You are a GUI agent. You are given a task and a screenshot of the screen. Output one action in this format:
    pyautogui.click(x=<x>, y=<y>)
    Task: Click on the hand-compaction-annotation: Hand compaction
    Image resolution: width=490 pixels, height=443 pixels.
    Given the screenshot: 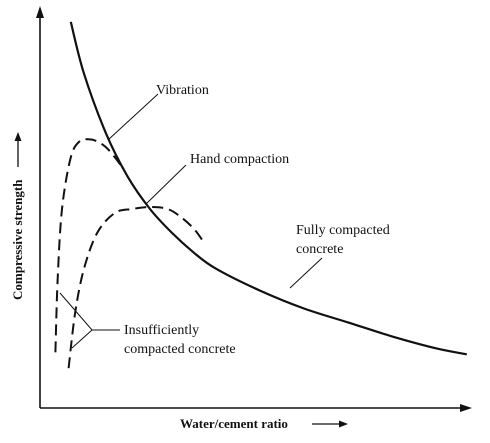 What is the action you would take?
    pyautogui.click(x=239, y=159)
    